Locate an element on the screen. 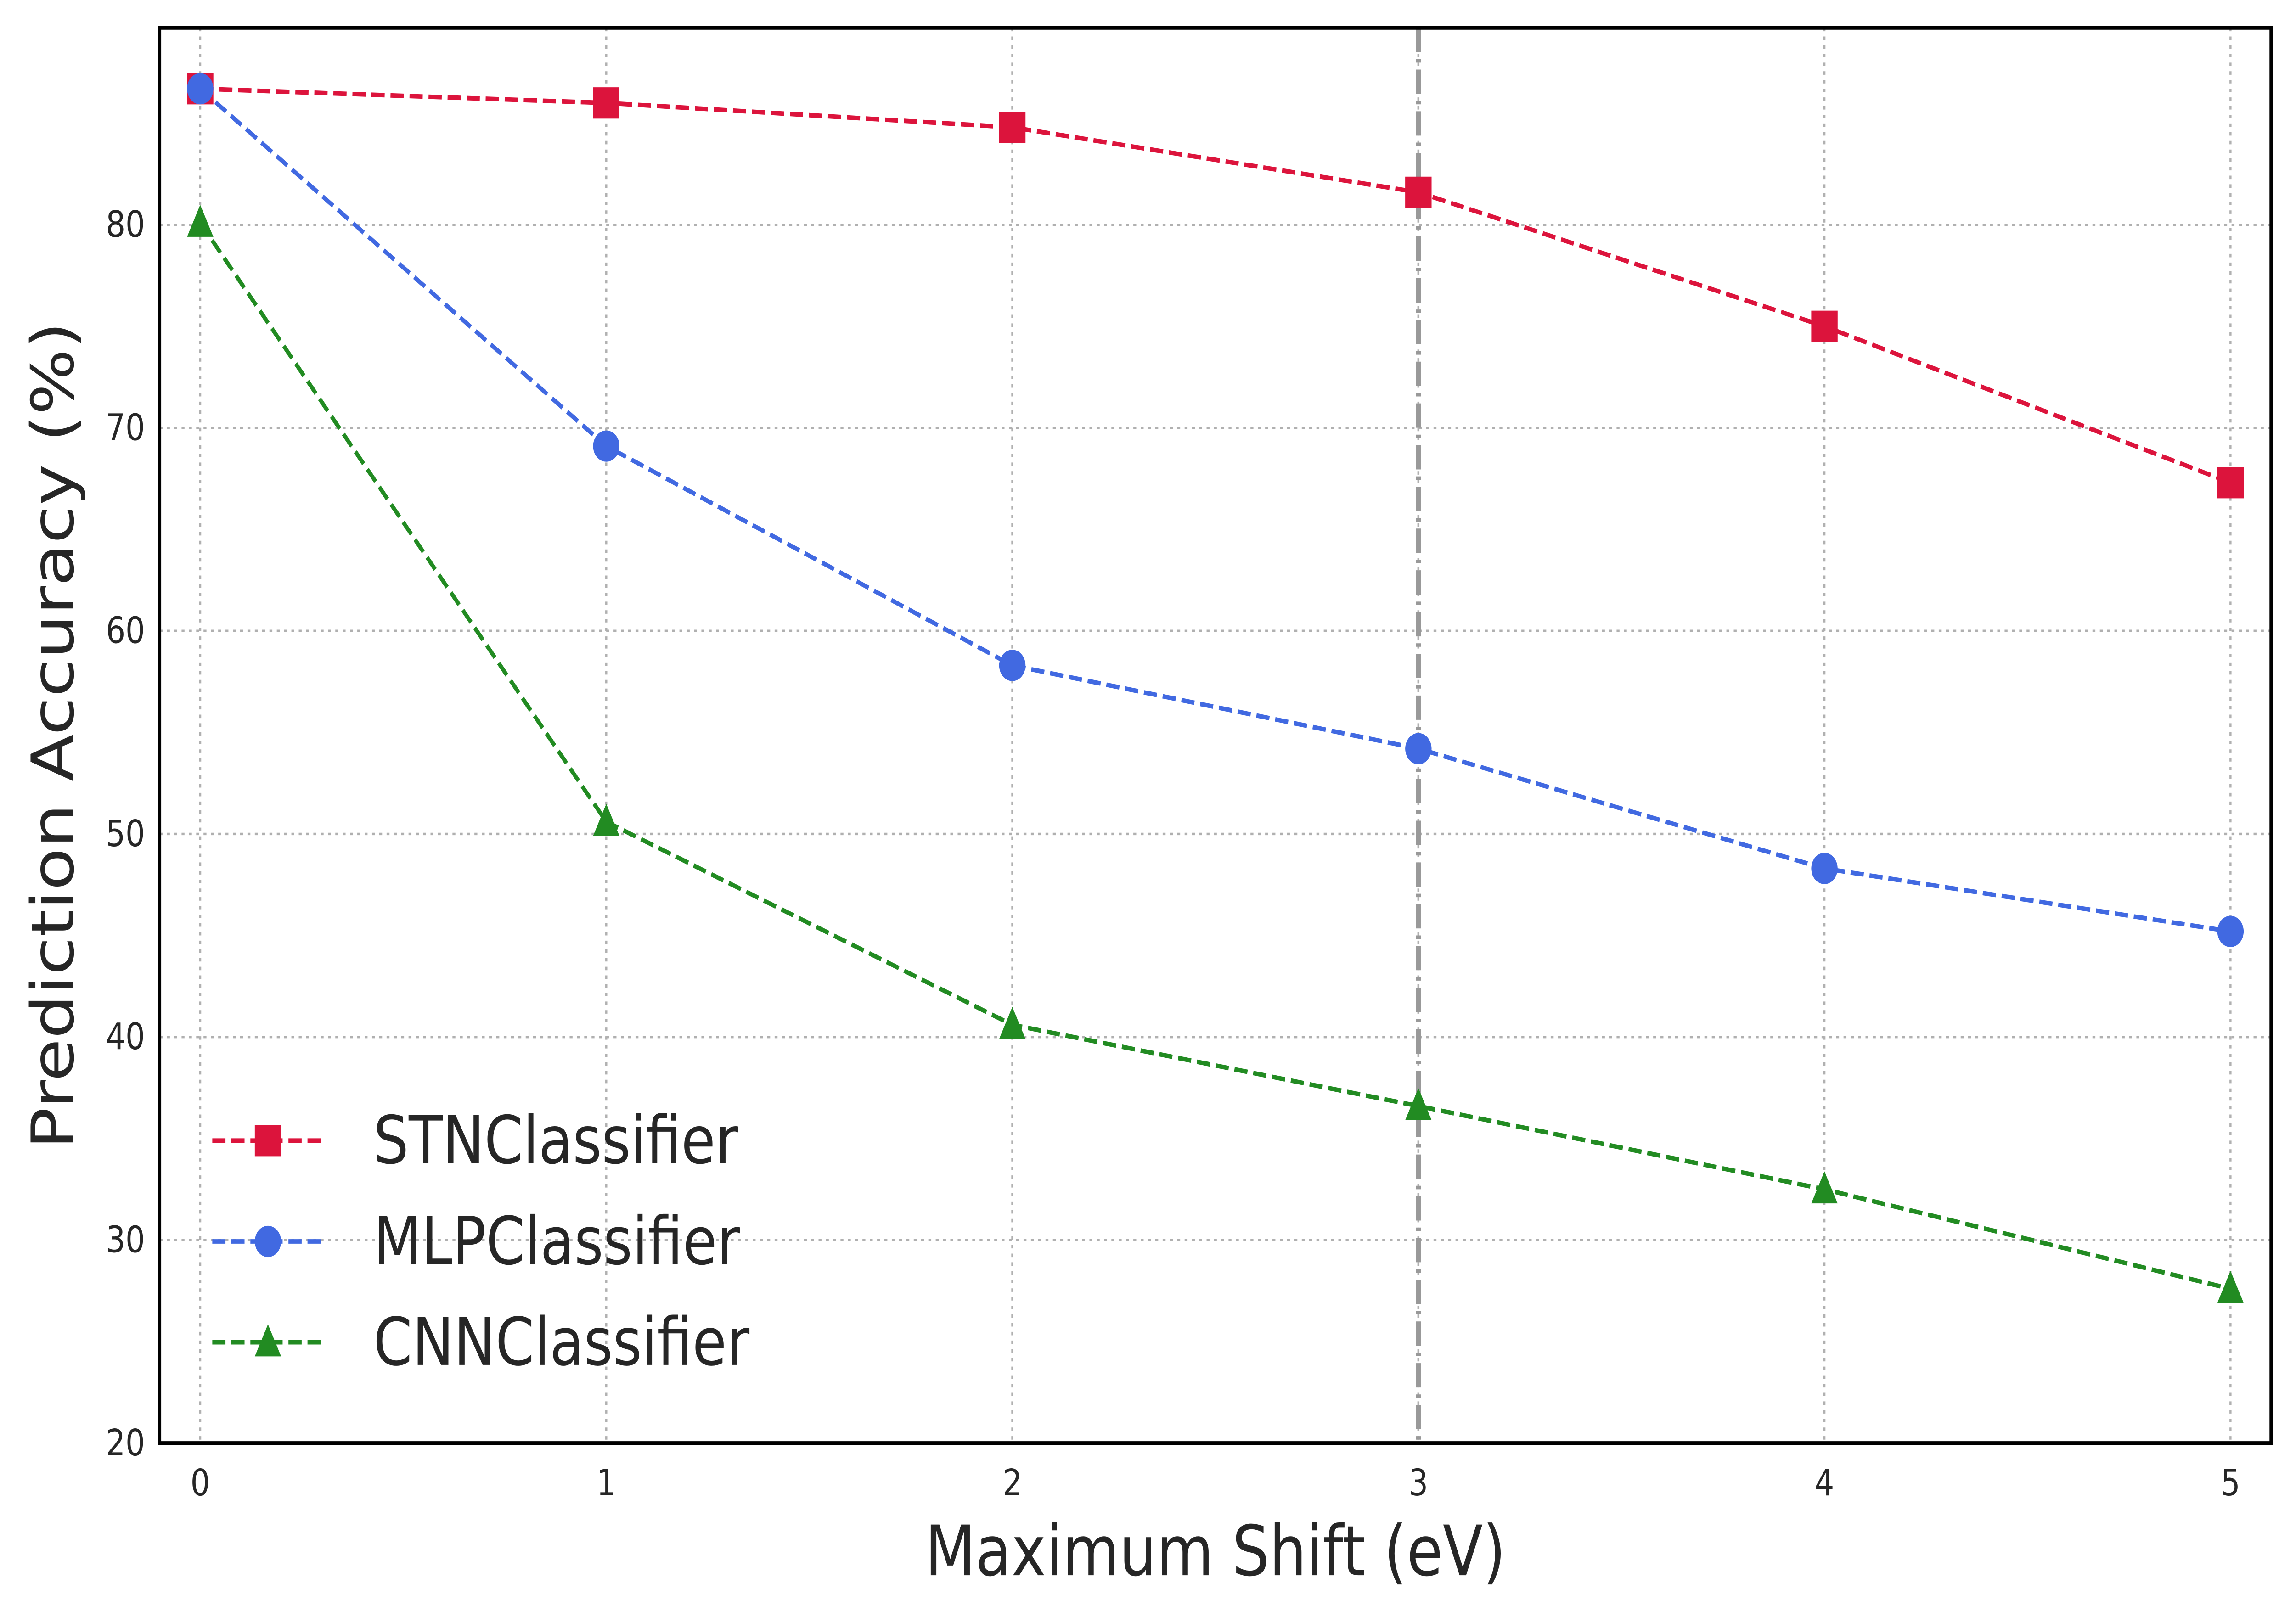 The height and width of the screenshot is (1617, 2296). legend-label: MLPClassifier is located at coordinates (556, 1241).